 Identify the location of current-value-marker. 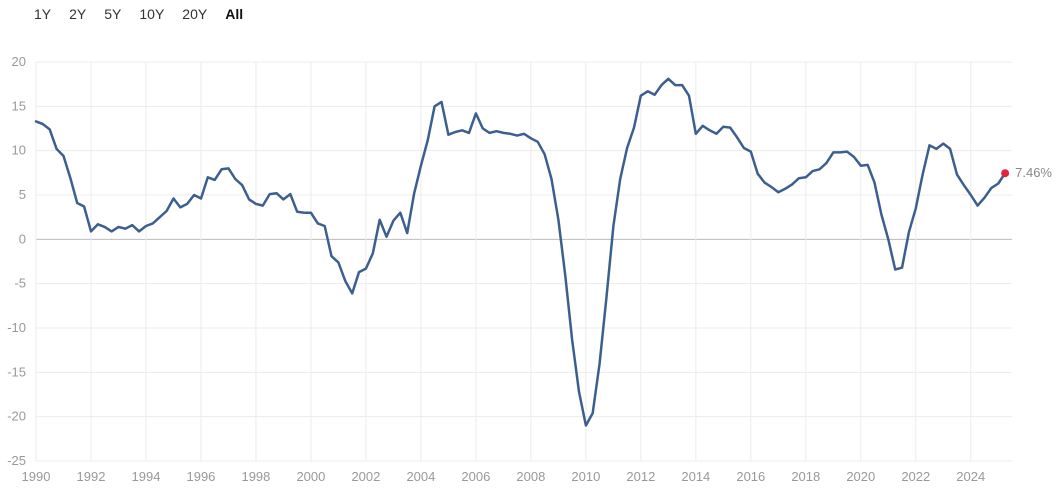
(1005, 173).